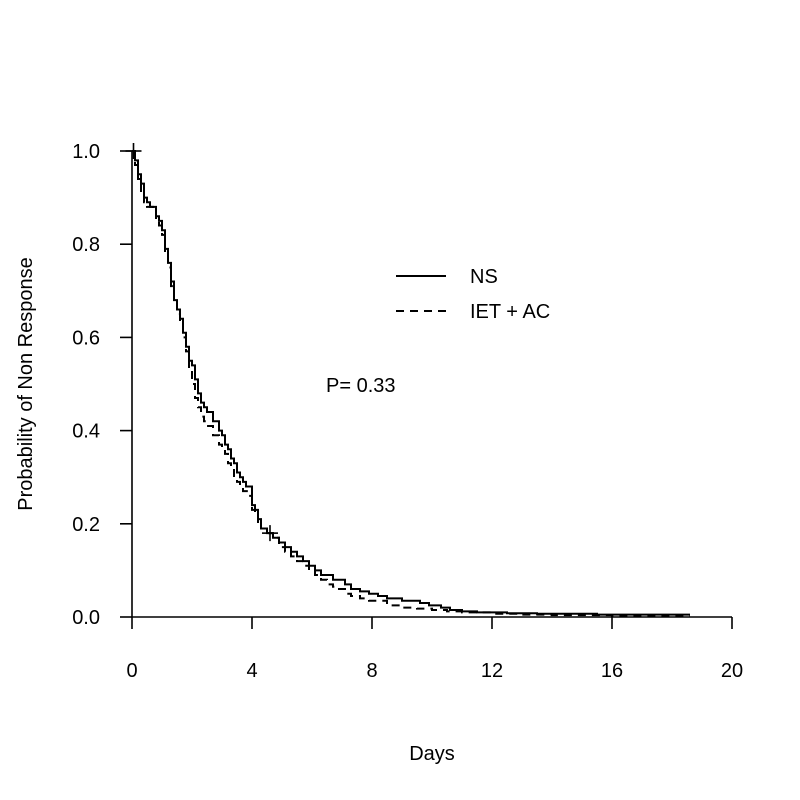 The height and width of the screenshot is (800, 800). What do you see at coordinates (492, 671) in the screenshot?
I see `x-tick-label-3: 12` at bounding box center [492, 671].